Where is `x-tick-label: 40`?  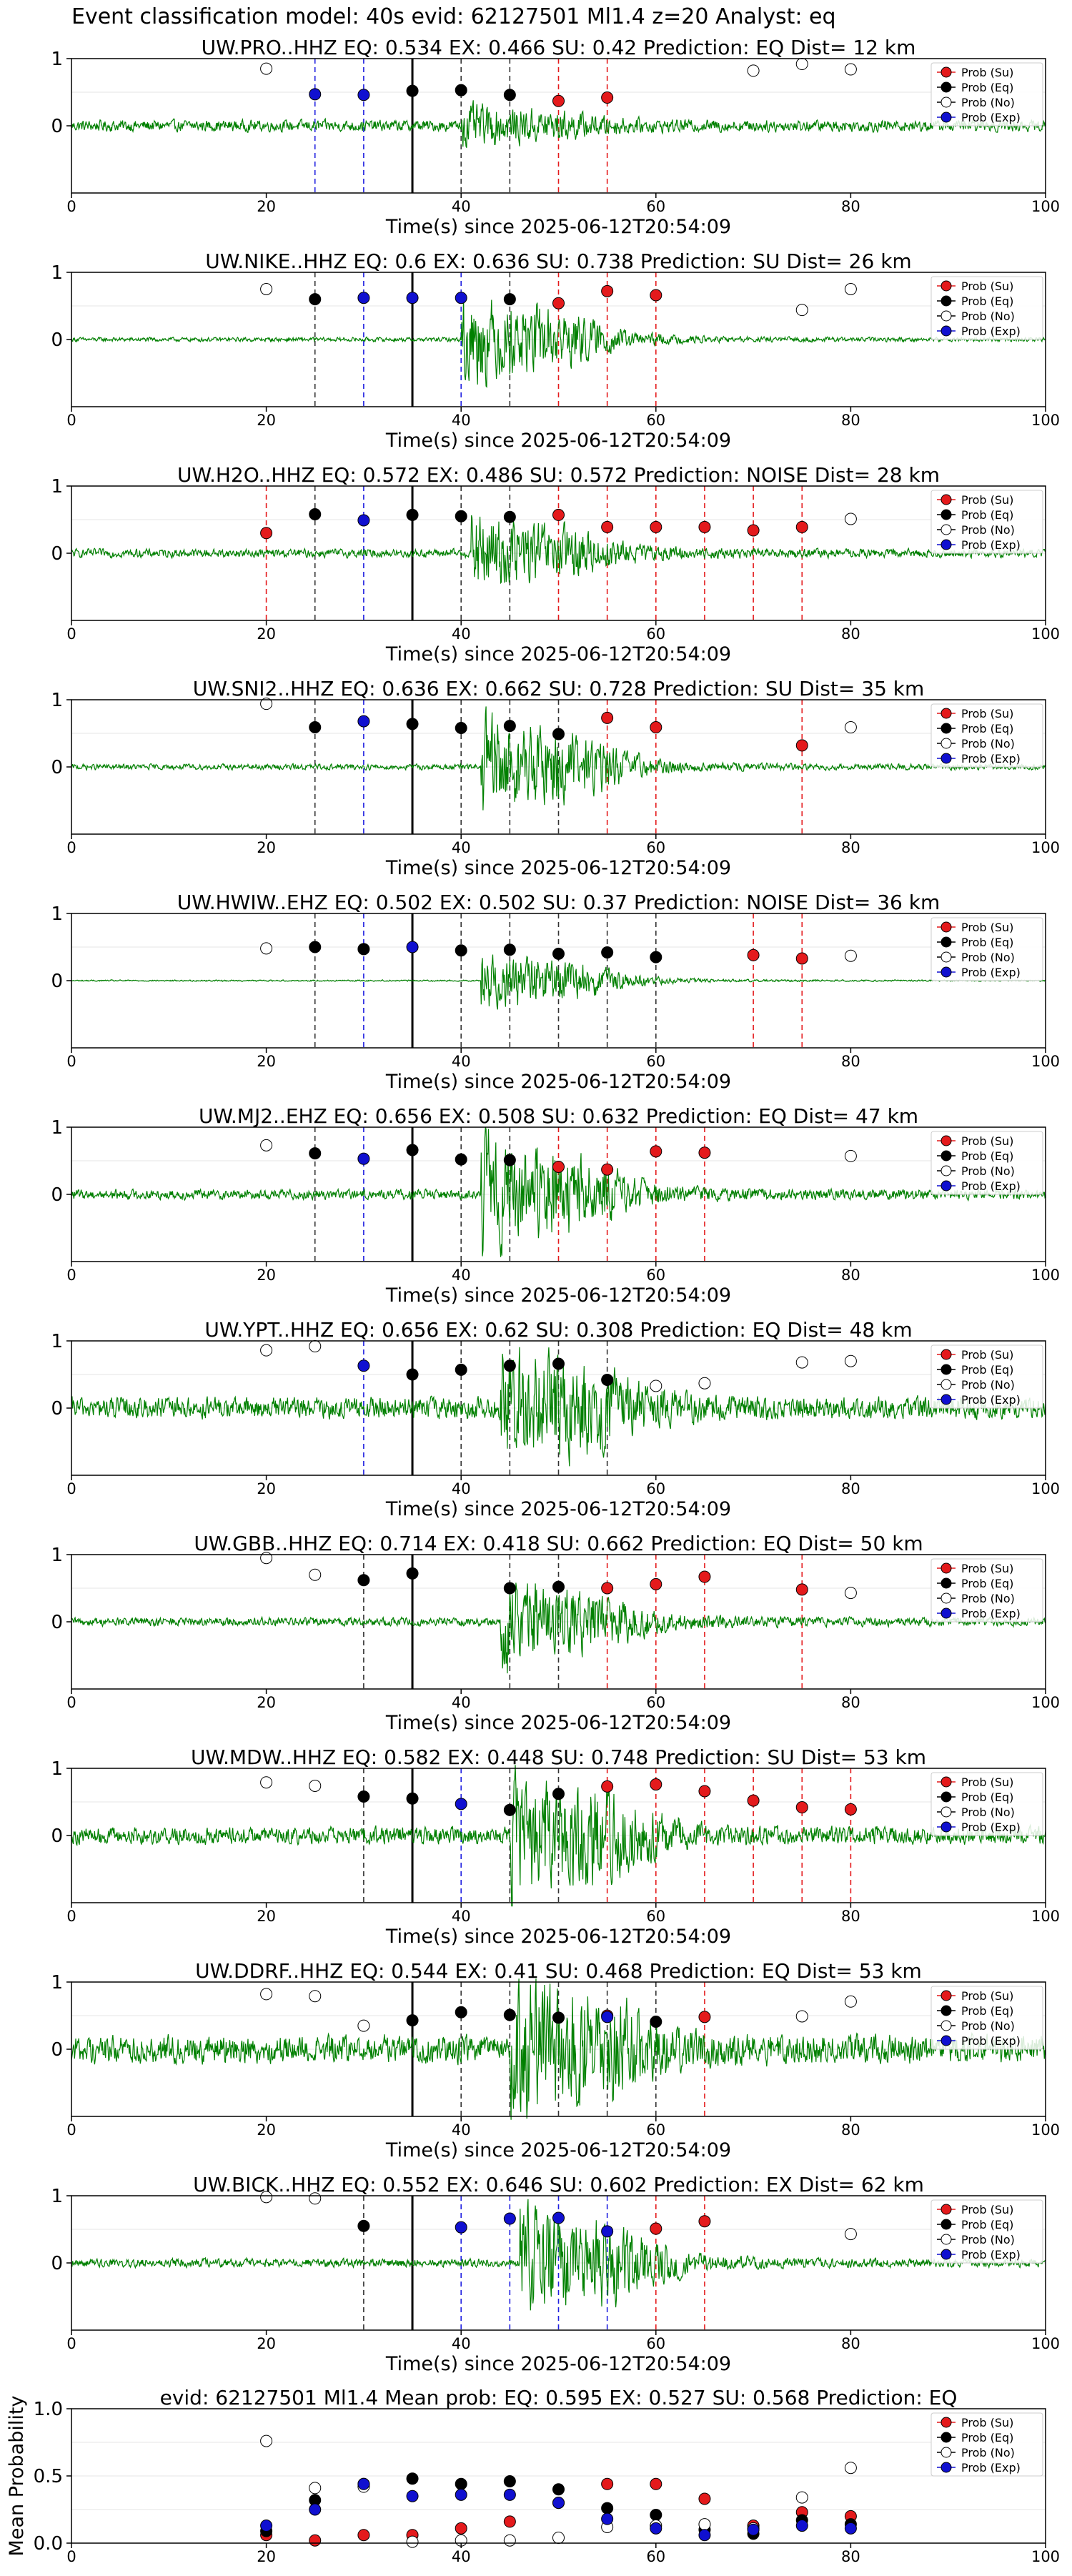
x-tick-label: 40 is located at coordinates (461, 2344).